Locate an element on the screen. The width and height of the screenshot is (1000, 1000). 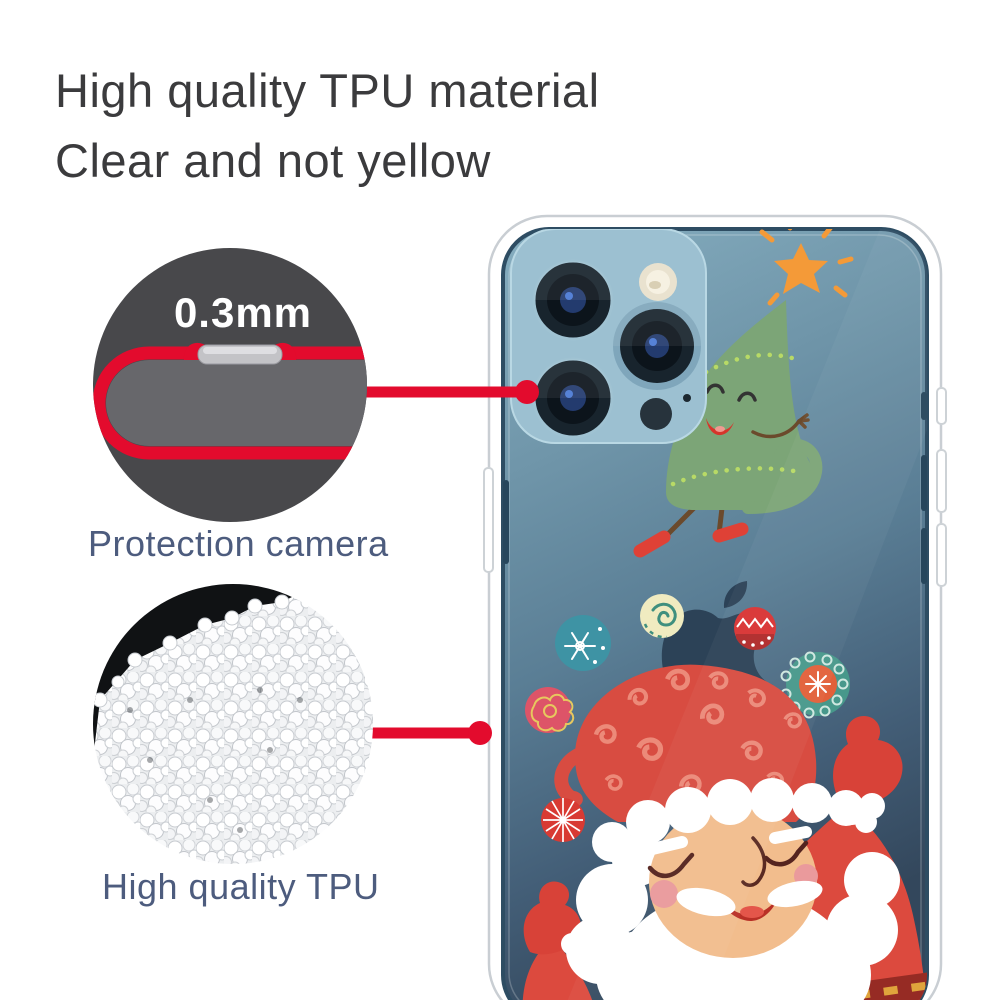
santa-nose is located at coordinates (754, 861).